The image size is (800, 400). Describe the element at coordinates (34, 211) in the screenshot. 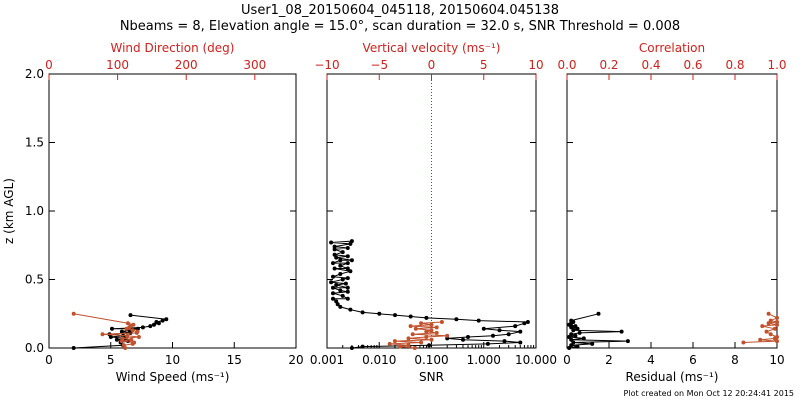

I see `y-tick-label: 1.0` at that location.